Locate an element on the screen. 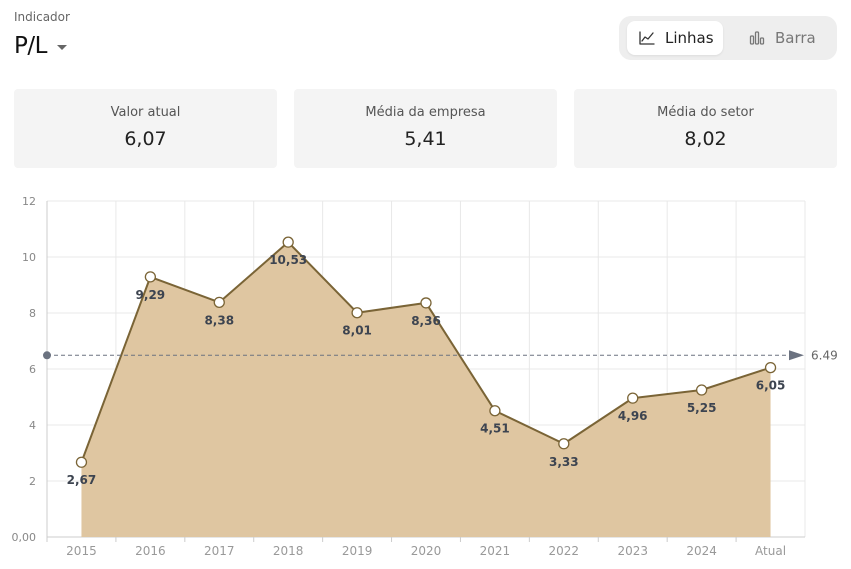 Image resolution: width=851 pixels, height=569 pixels. bar-chart-icon is located at coordinates (757, 38).